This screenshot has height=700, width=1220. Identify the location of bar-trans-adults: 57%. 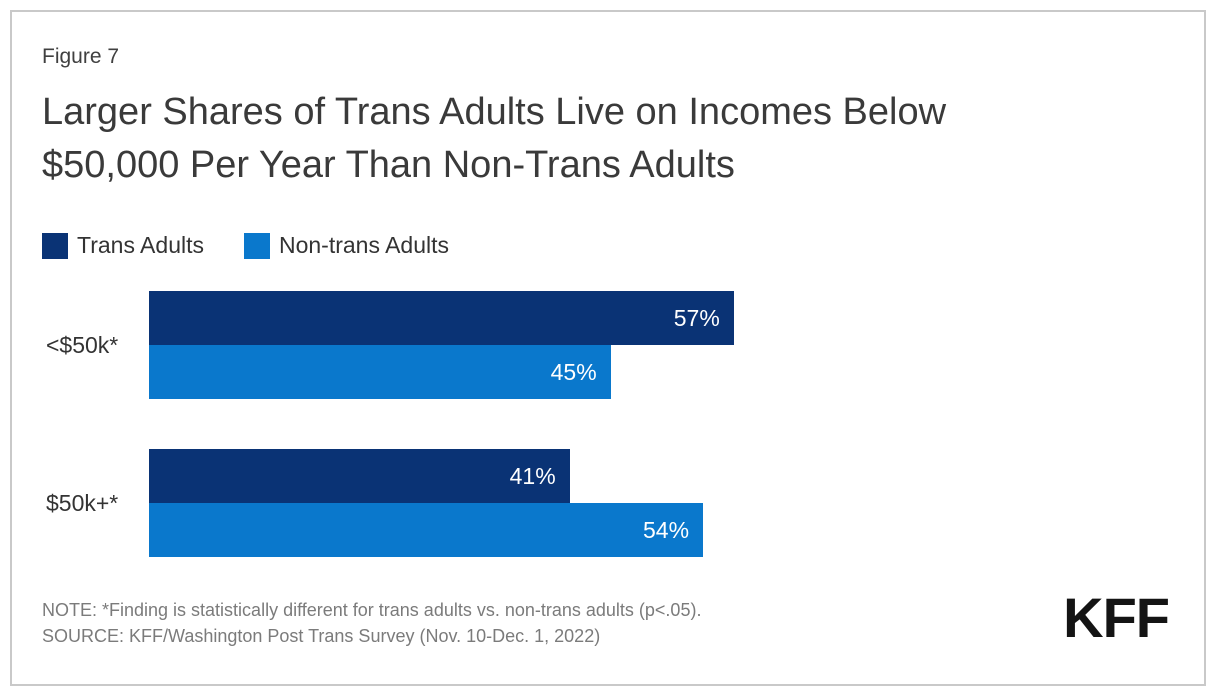
(441, 318).